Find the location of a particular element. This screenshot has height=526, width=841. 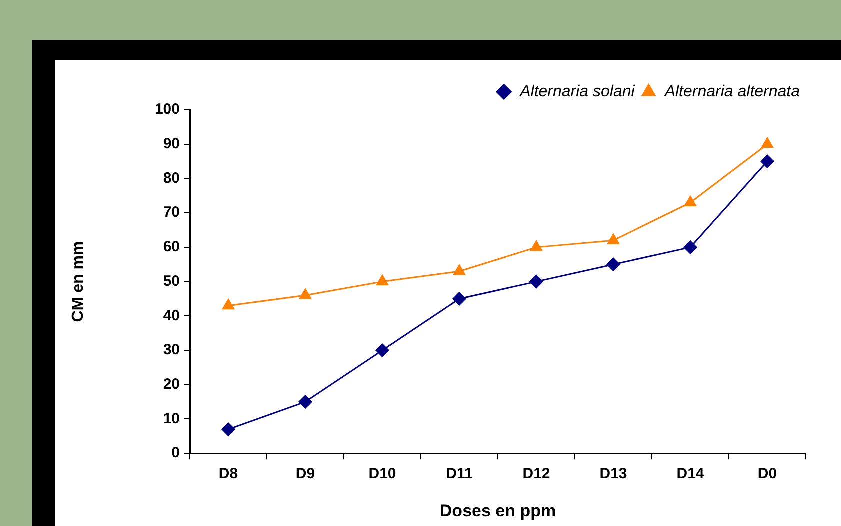

x-tick-label: D0 is located at coordinates (768, 474).